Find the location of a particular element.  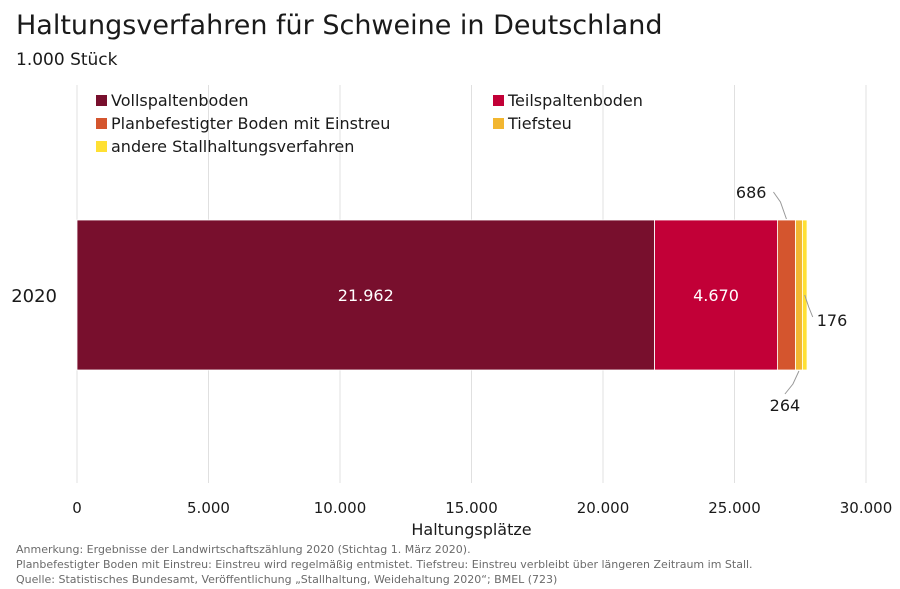

data-label: 264 is located at coordinates (785, 405).